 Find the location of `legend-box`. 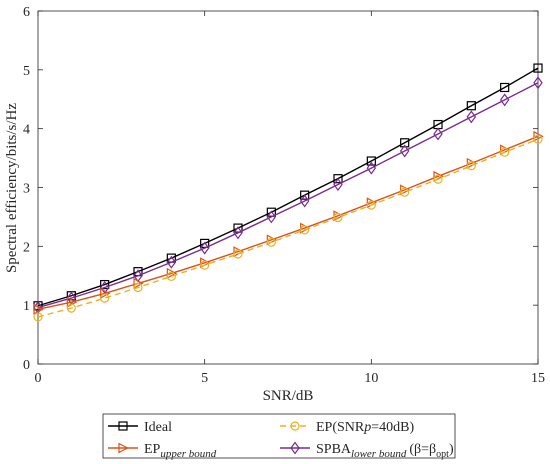

legend-box is located at coordinates (279, 436).